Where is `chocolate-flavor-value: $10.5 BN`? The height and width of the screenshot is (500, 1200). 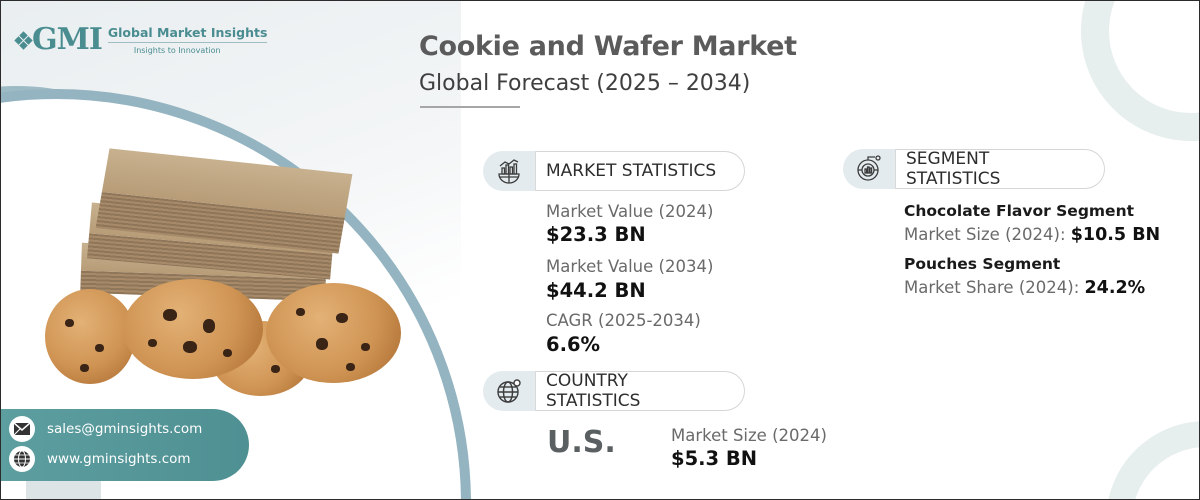
chocolate-flavor-value: $10.5 BN is located at coordinates (1115, 235).